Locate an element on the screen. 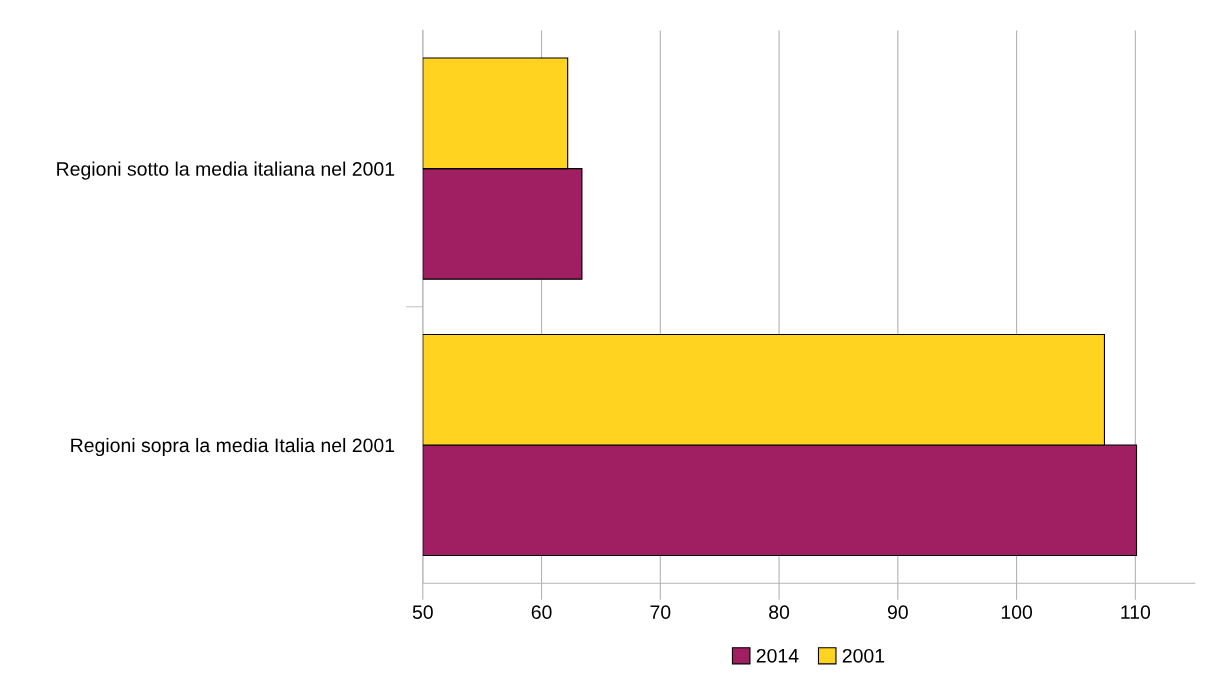  x-tick-label: 110 is located at coordinates (1136, 612).